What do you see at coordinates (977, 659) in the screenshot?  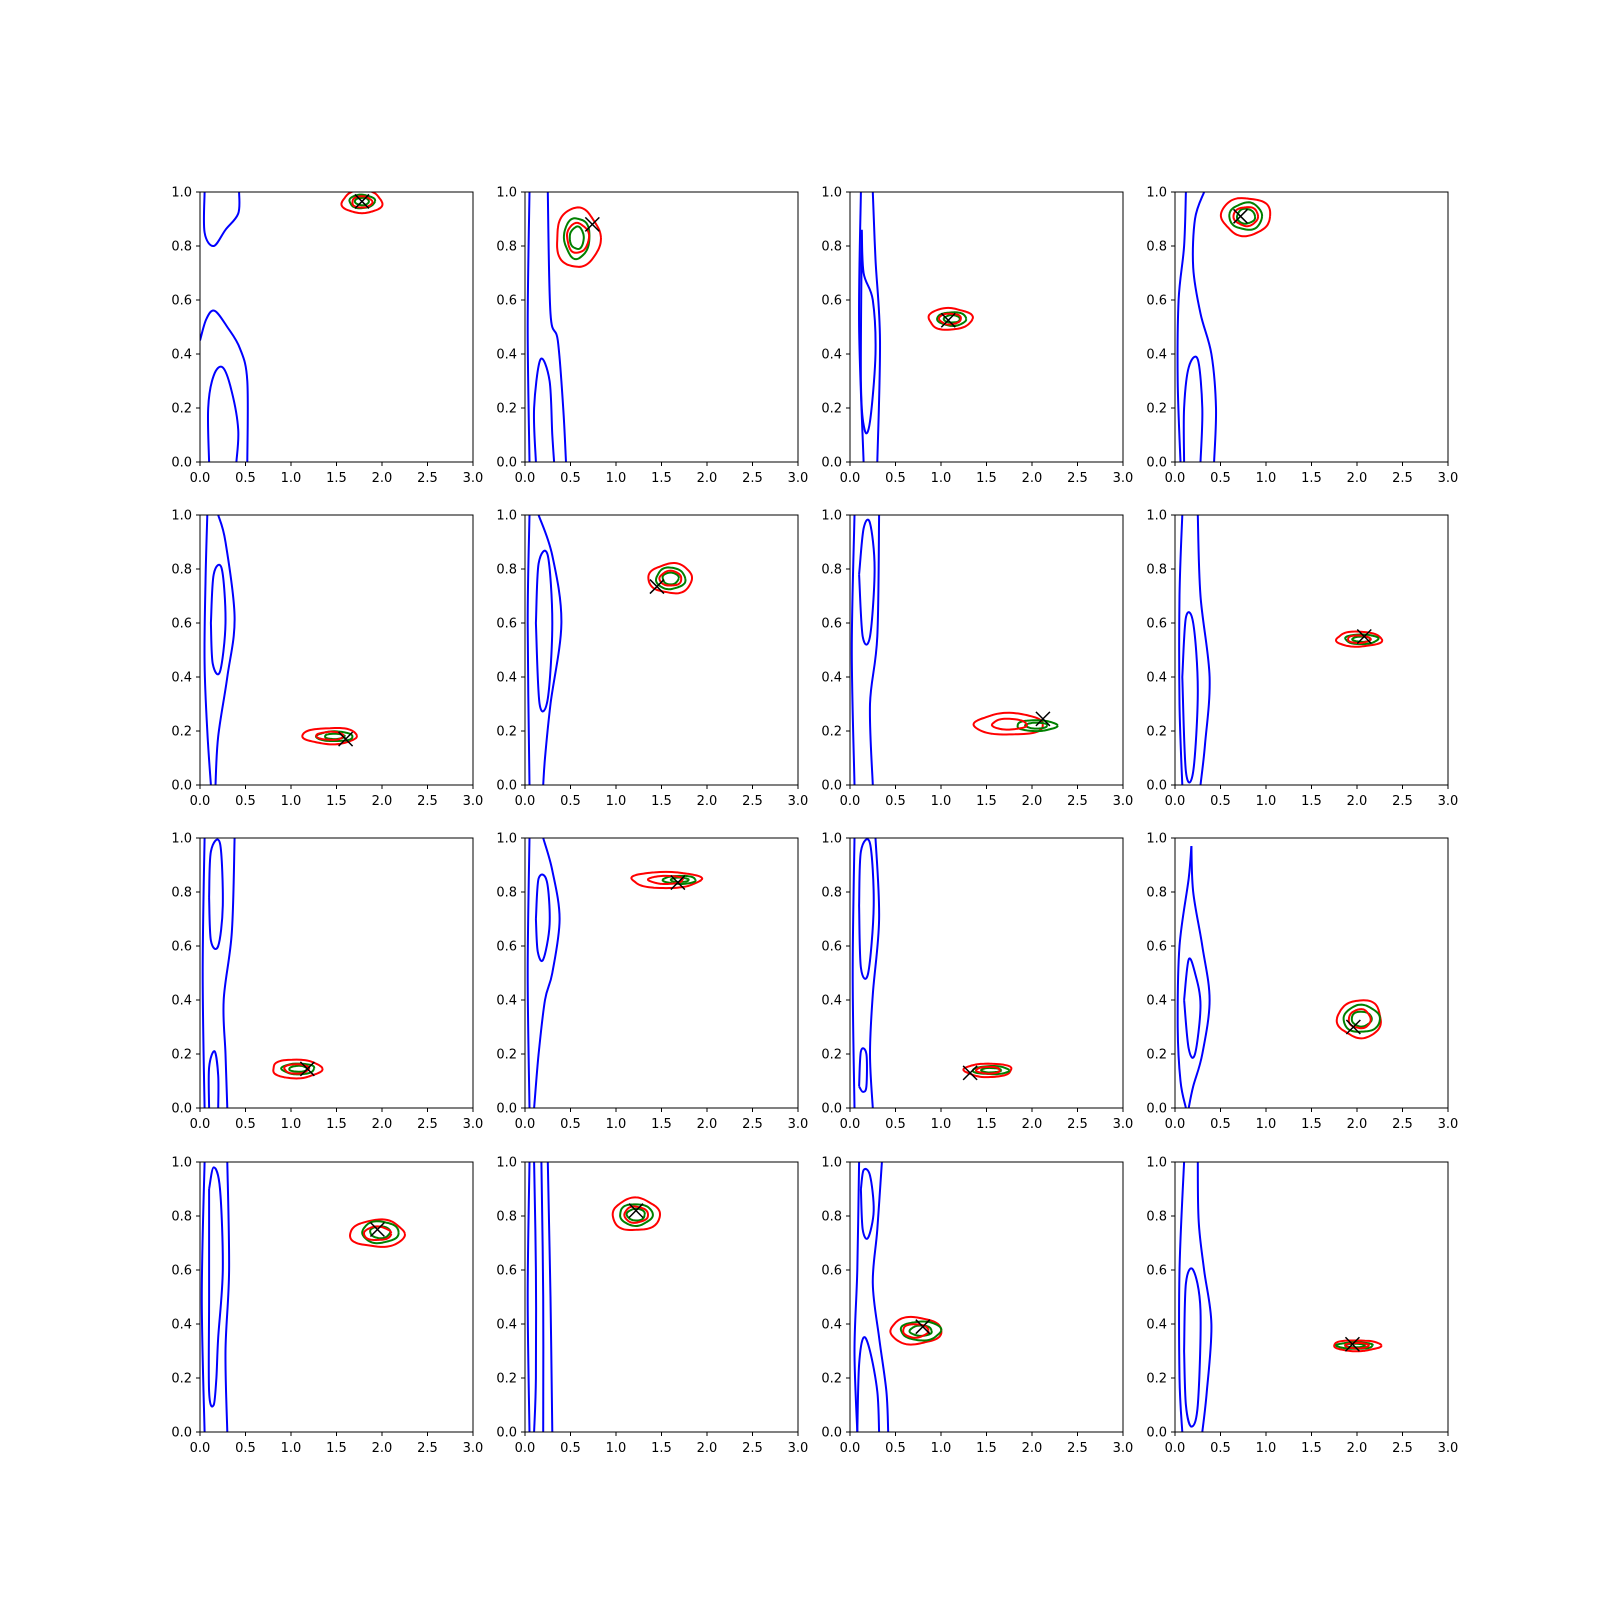 I see `subplot-7: 0.0 0.5 1.0 1.5 2.0 2.5 3.0 0.0 0.2 0.4 0.6 0.8 1.0` at bounding box center [977, 659].